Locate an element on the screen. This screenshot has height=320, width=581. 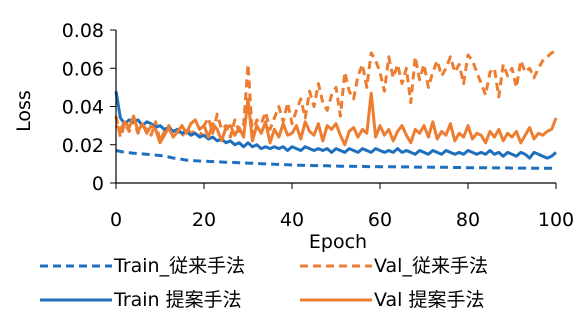
x-tick-label: 100 is located at coordinates (556, 220).